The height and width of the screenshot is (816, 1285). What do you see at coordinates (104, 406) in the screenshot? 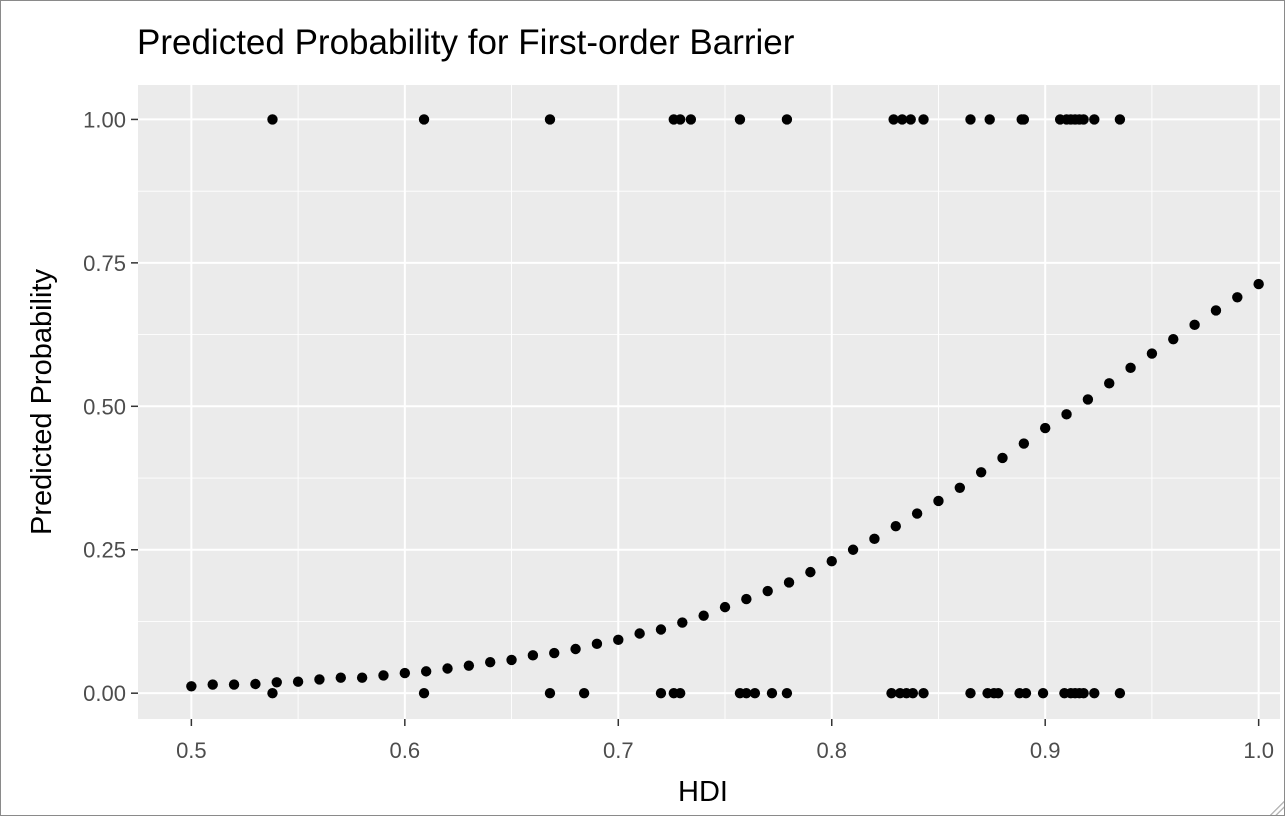
I see `y-tick-label: 0.50` at bounding box center [104, 406].